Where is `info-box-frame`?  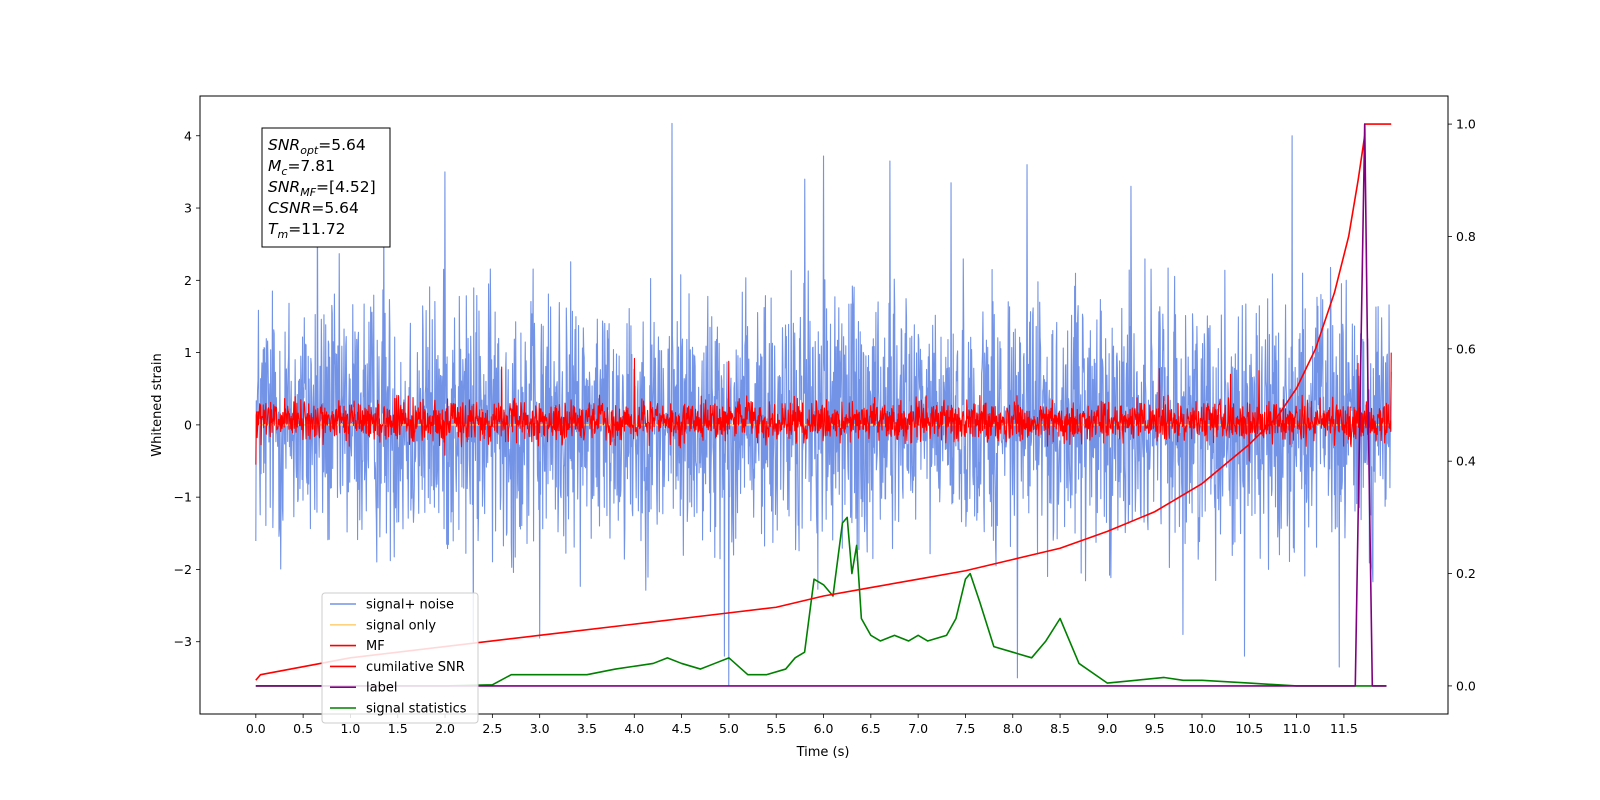
info-box-frame is located at coordinates (326, 187).